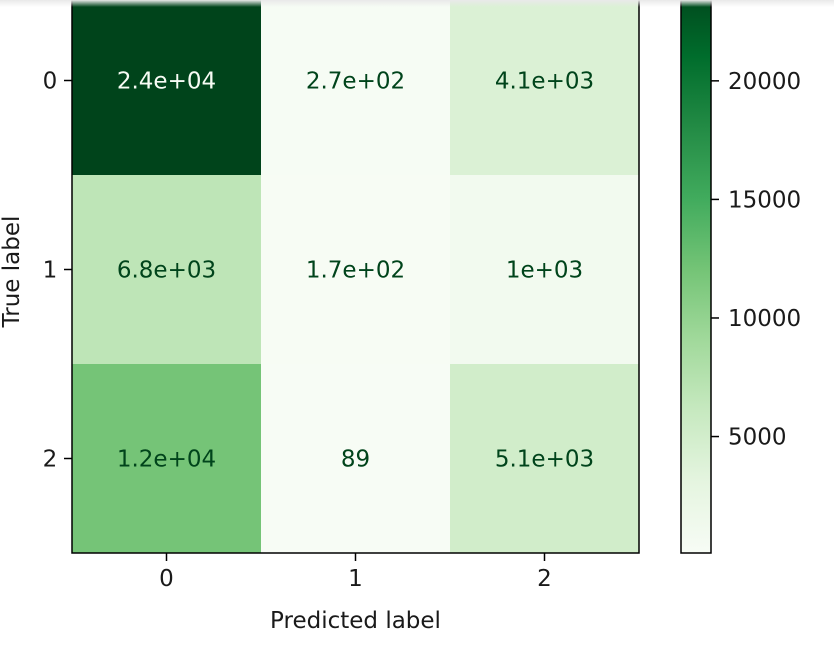 This screenshot has height=646, width=834. Describe the element at coordinates (757, 438) in the screenshot. I see `colorbar-tick-label: 5000` at that location.